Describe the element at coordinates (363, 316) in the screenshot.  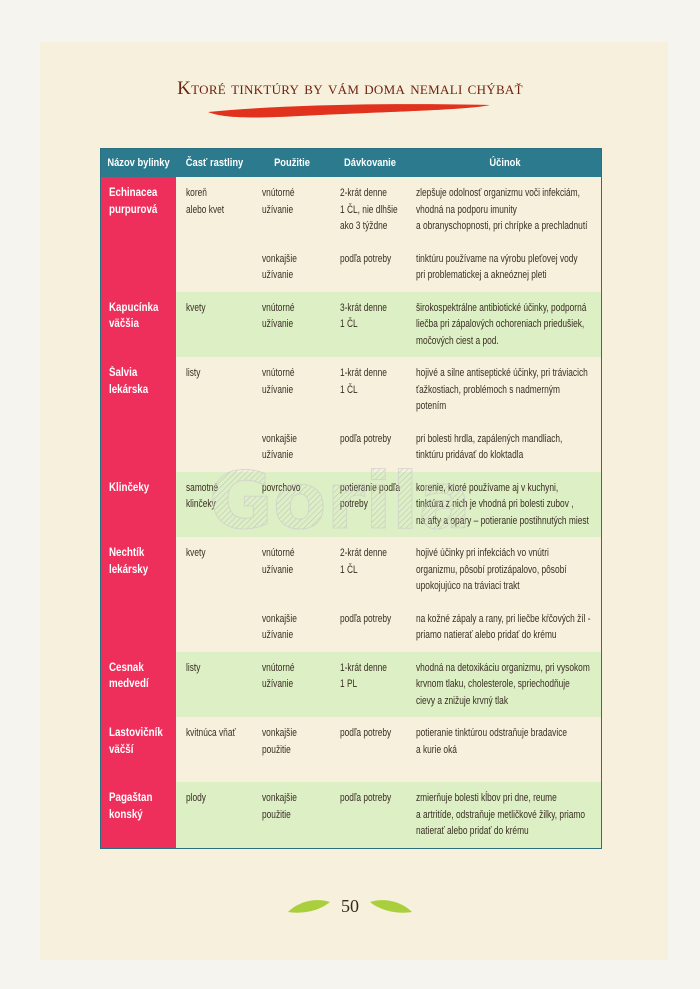
I see `dose-cell: 3-krát denne 1 ČL` at that location.